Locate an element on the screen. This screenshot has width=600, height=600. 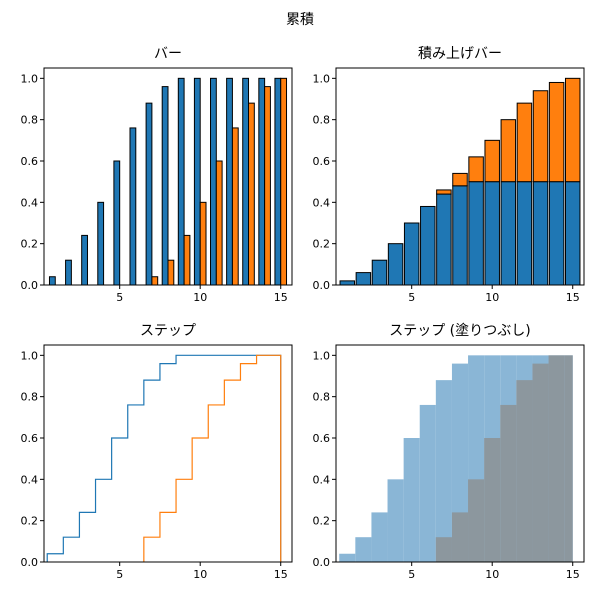
panel-title: 積み上げバー is located at coordinates (460, 54).